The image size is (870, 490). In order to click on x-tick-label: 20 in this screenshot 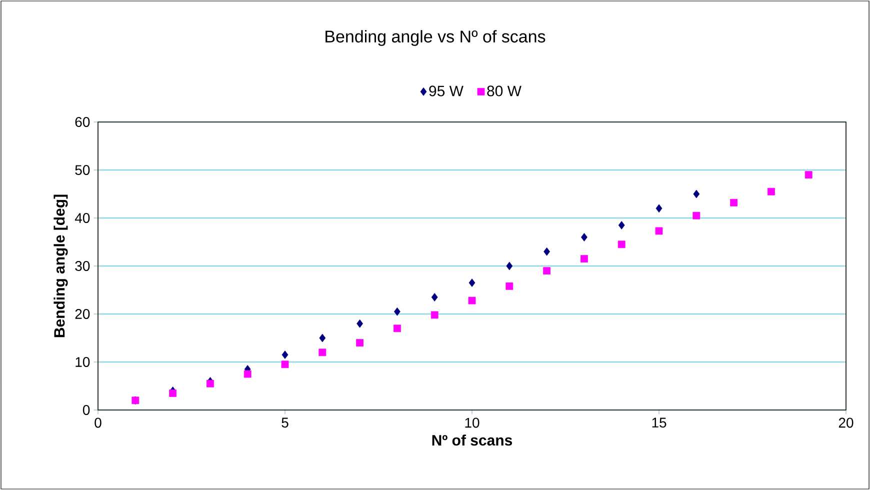, I will do `click(846, 423)`.